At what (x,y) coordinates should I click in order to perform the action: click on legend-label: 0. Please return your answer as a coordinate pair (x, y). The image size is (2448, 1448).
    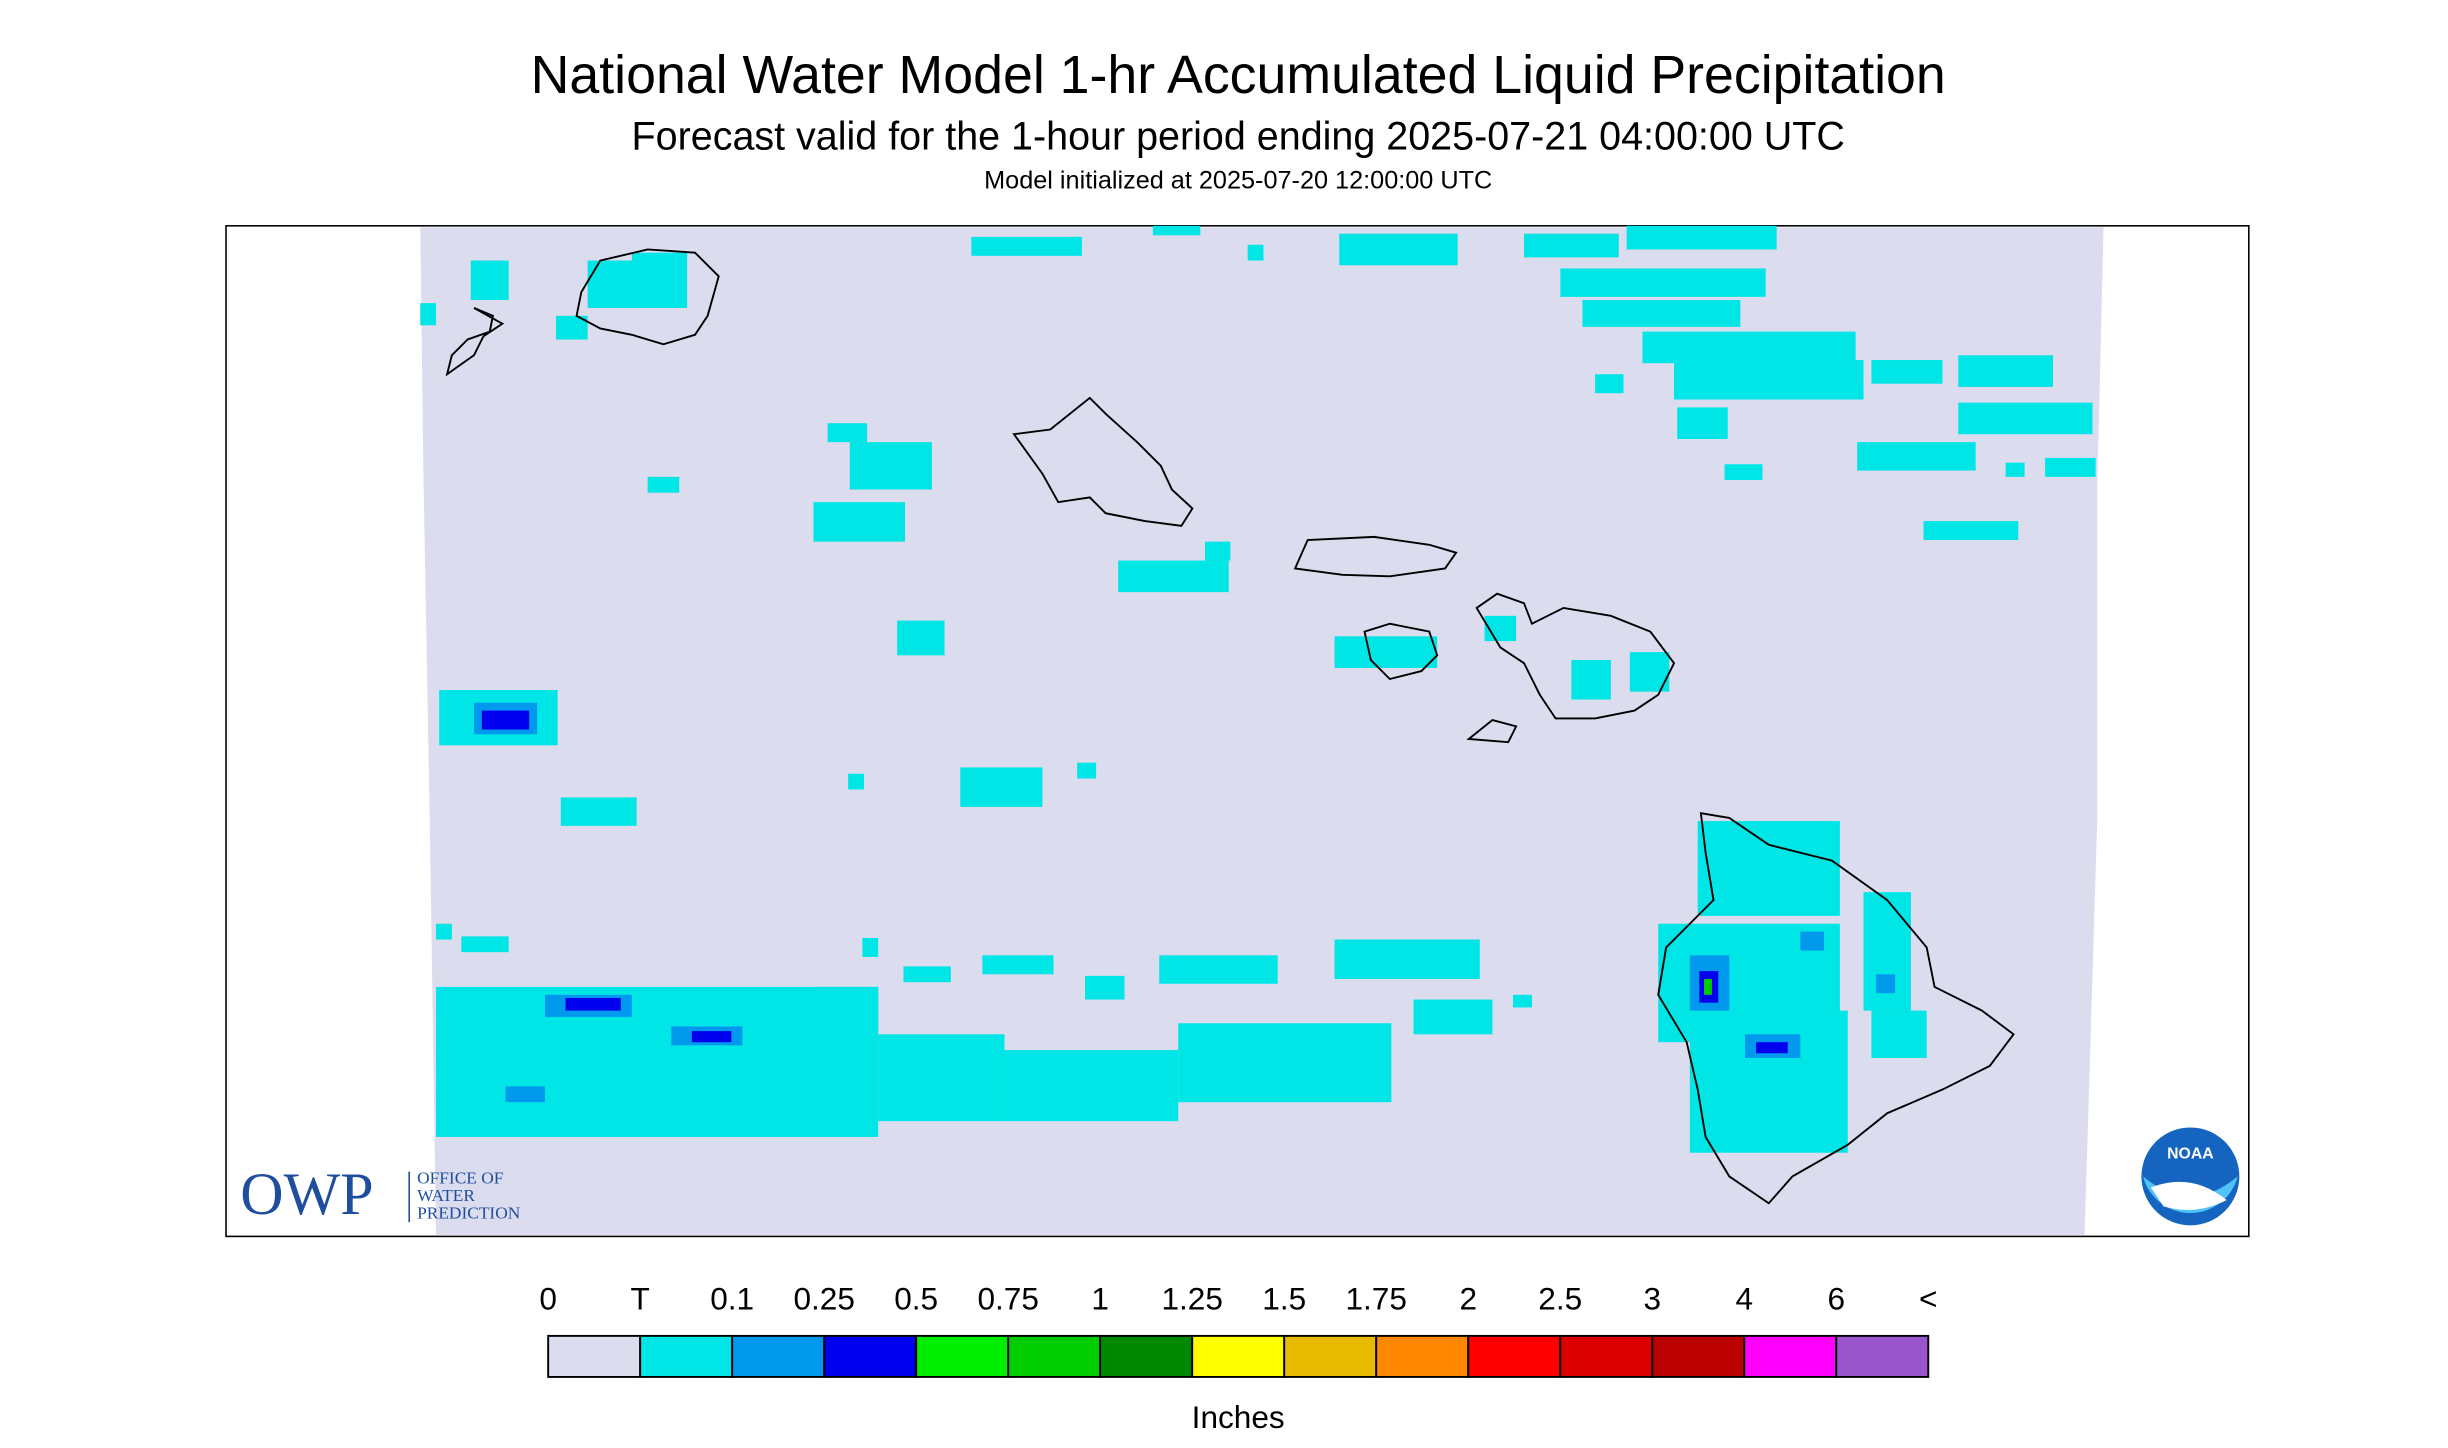
    Looking at the image, I should click on (548, 1298).